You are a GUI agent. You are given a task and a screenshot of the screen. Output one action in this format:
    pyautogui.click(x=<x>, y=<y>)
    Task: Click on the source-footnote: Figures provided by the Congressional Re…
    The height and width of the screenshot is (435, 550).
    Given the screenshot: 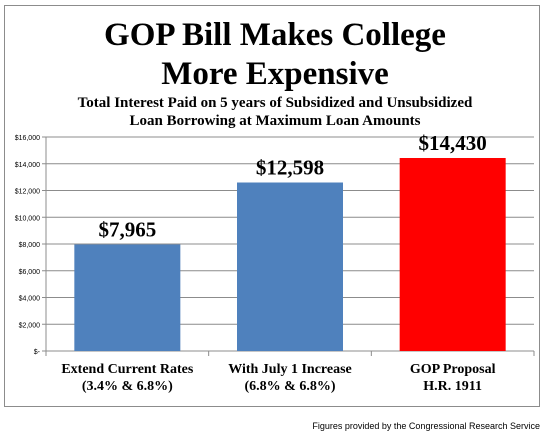 What is the action you would take?
    pyautogui.click(x=426, y=426)
    